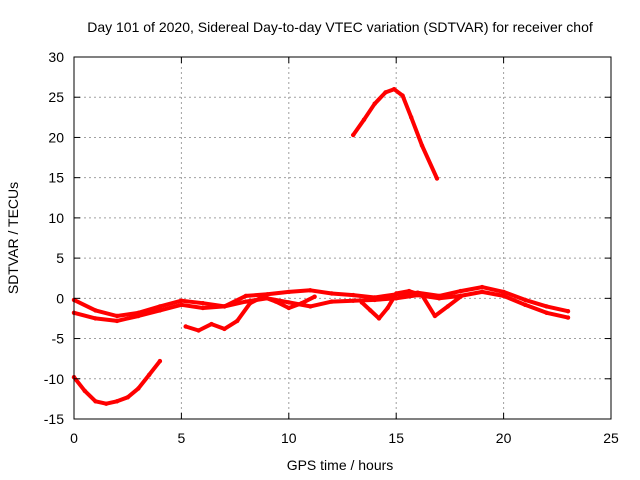  Describe the element at coordinates (74, 438) in the screenshot. I see `x-tick-label: 0` at that location.